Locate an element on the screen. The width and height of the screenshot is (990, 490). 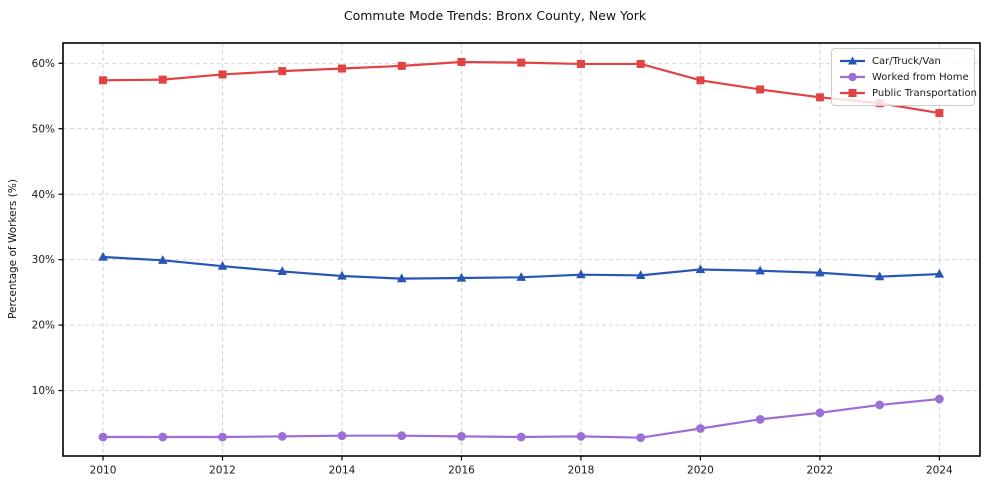
y-tick-label: 30% is located at coordinates (43, 260).